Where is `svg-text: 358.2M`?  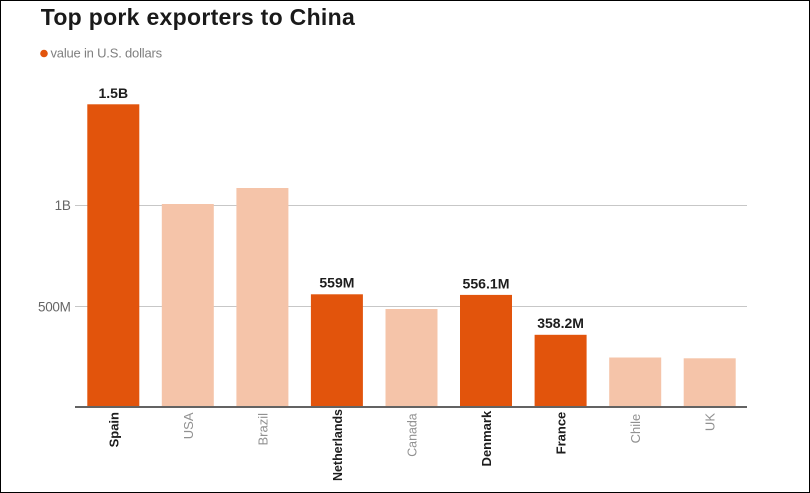 svg-text: 358.2M is located at coordinates (560, 323).